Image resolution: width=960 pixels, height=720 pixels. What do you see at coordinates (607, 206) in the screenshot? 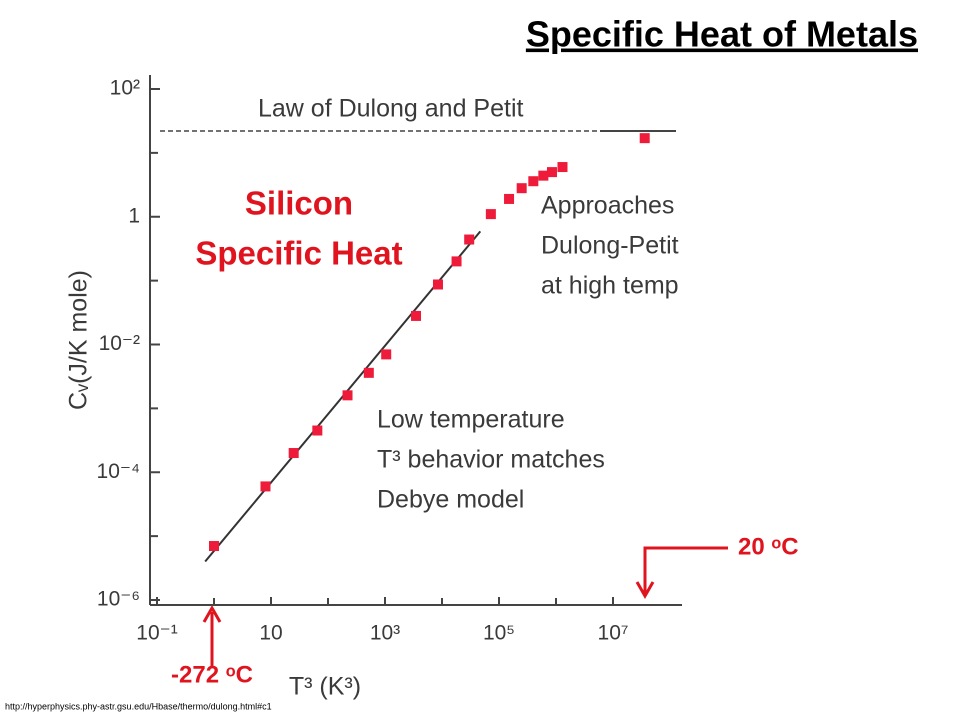
I see `high-temp-note: Approaches` at bounding box center [607, 206].